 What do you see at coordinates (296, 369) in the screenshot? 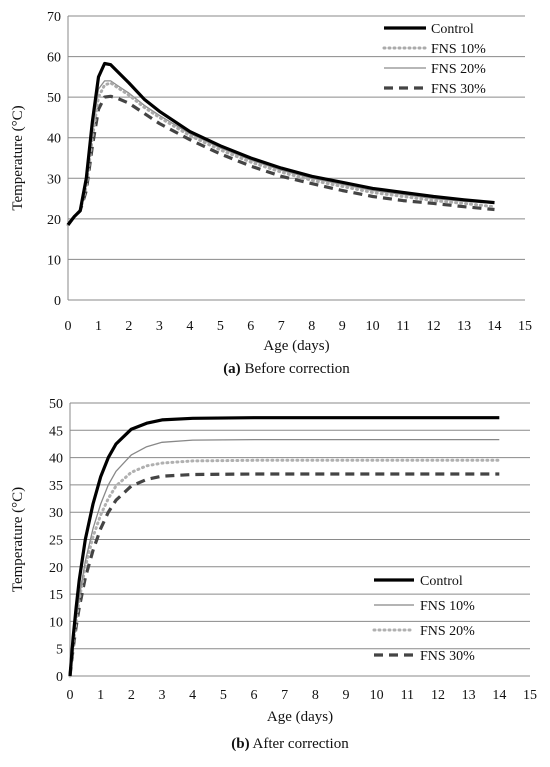
I see `caption-text: Before correction` at bounding box center [296, 369].